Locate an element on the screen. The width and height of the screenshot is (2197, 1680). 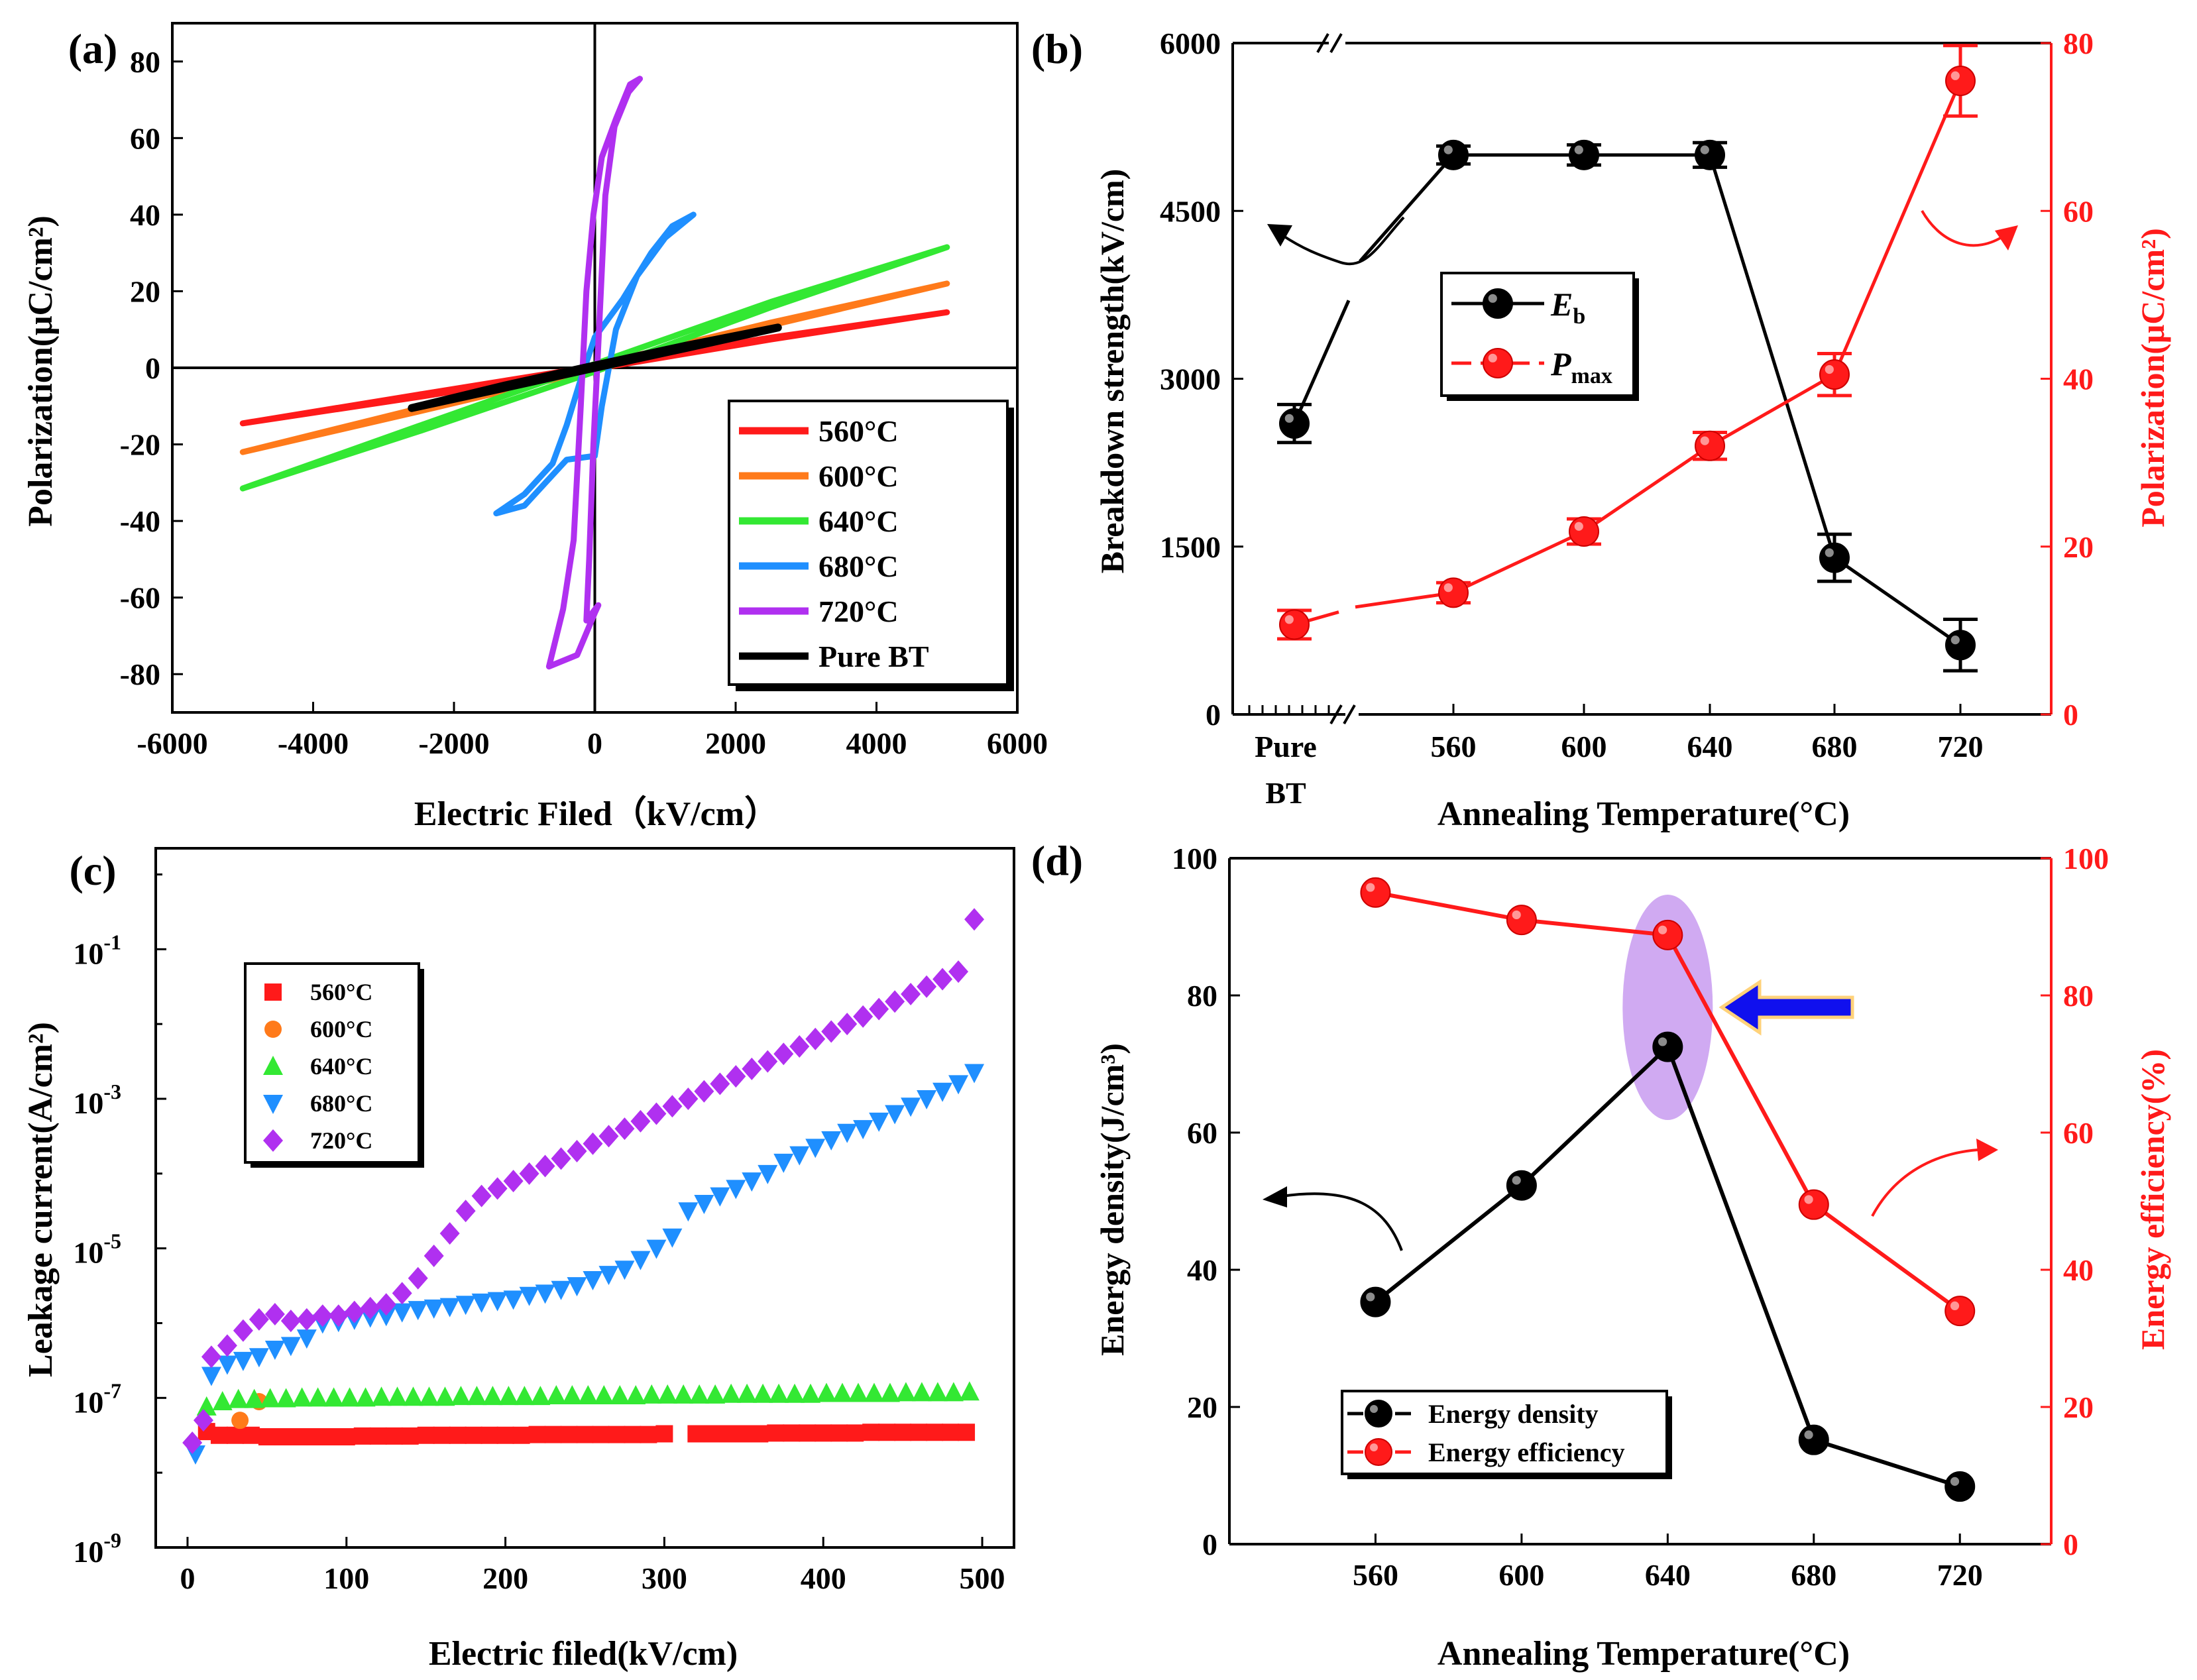
legend-label: Energy efficiency is located at coordinates (1526, 1452).